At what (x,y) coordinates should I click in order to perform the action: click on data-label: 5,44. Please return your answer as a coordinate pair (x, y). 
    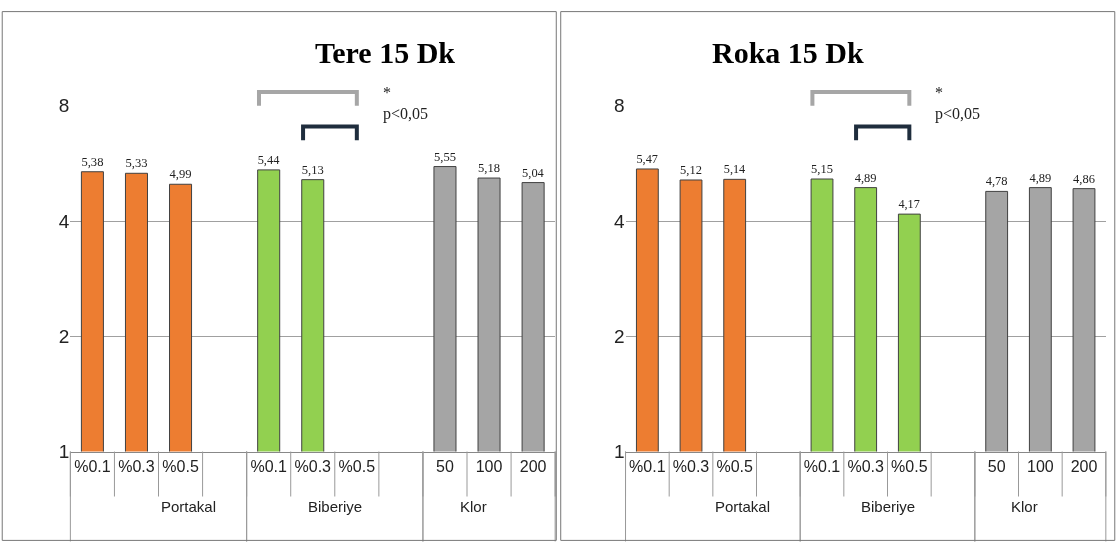
    Looking at the image, I should click on (268, 159).